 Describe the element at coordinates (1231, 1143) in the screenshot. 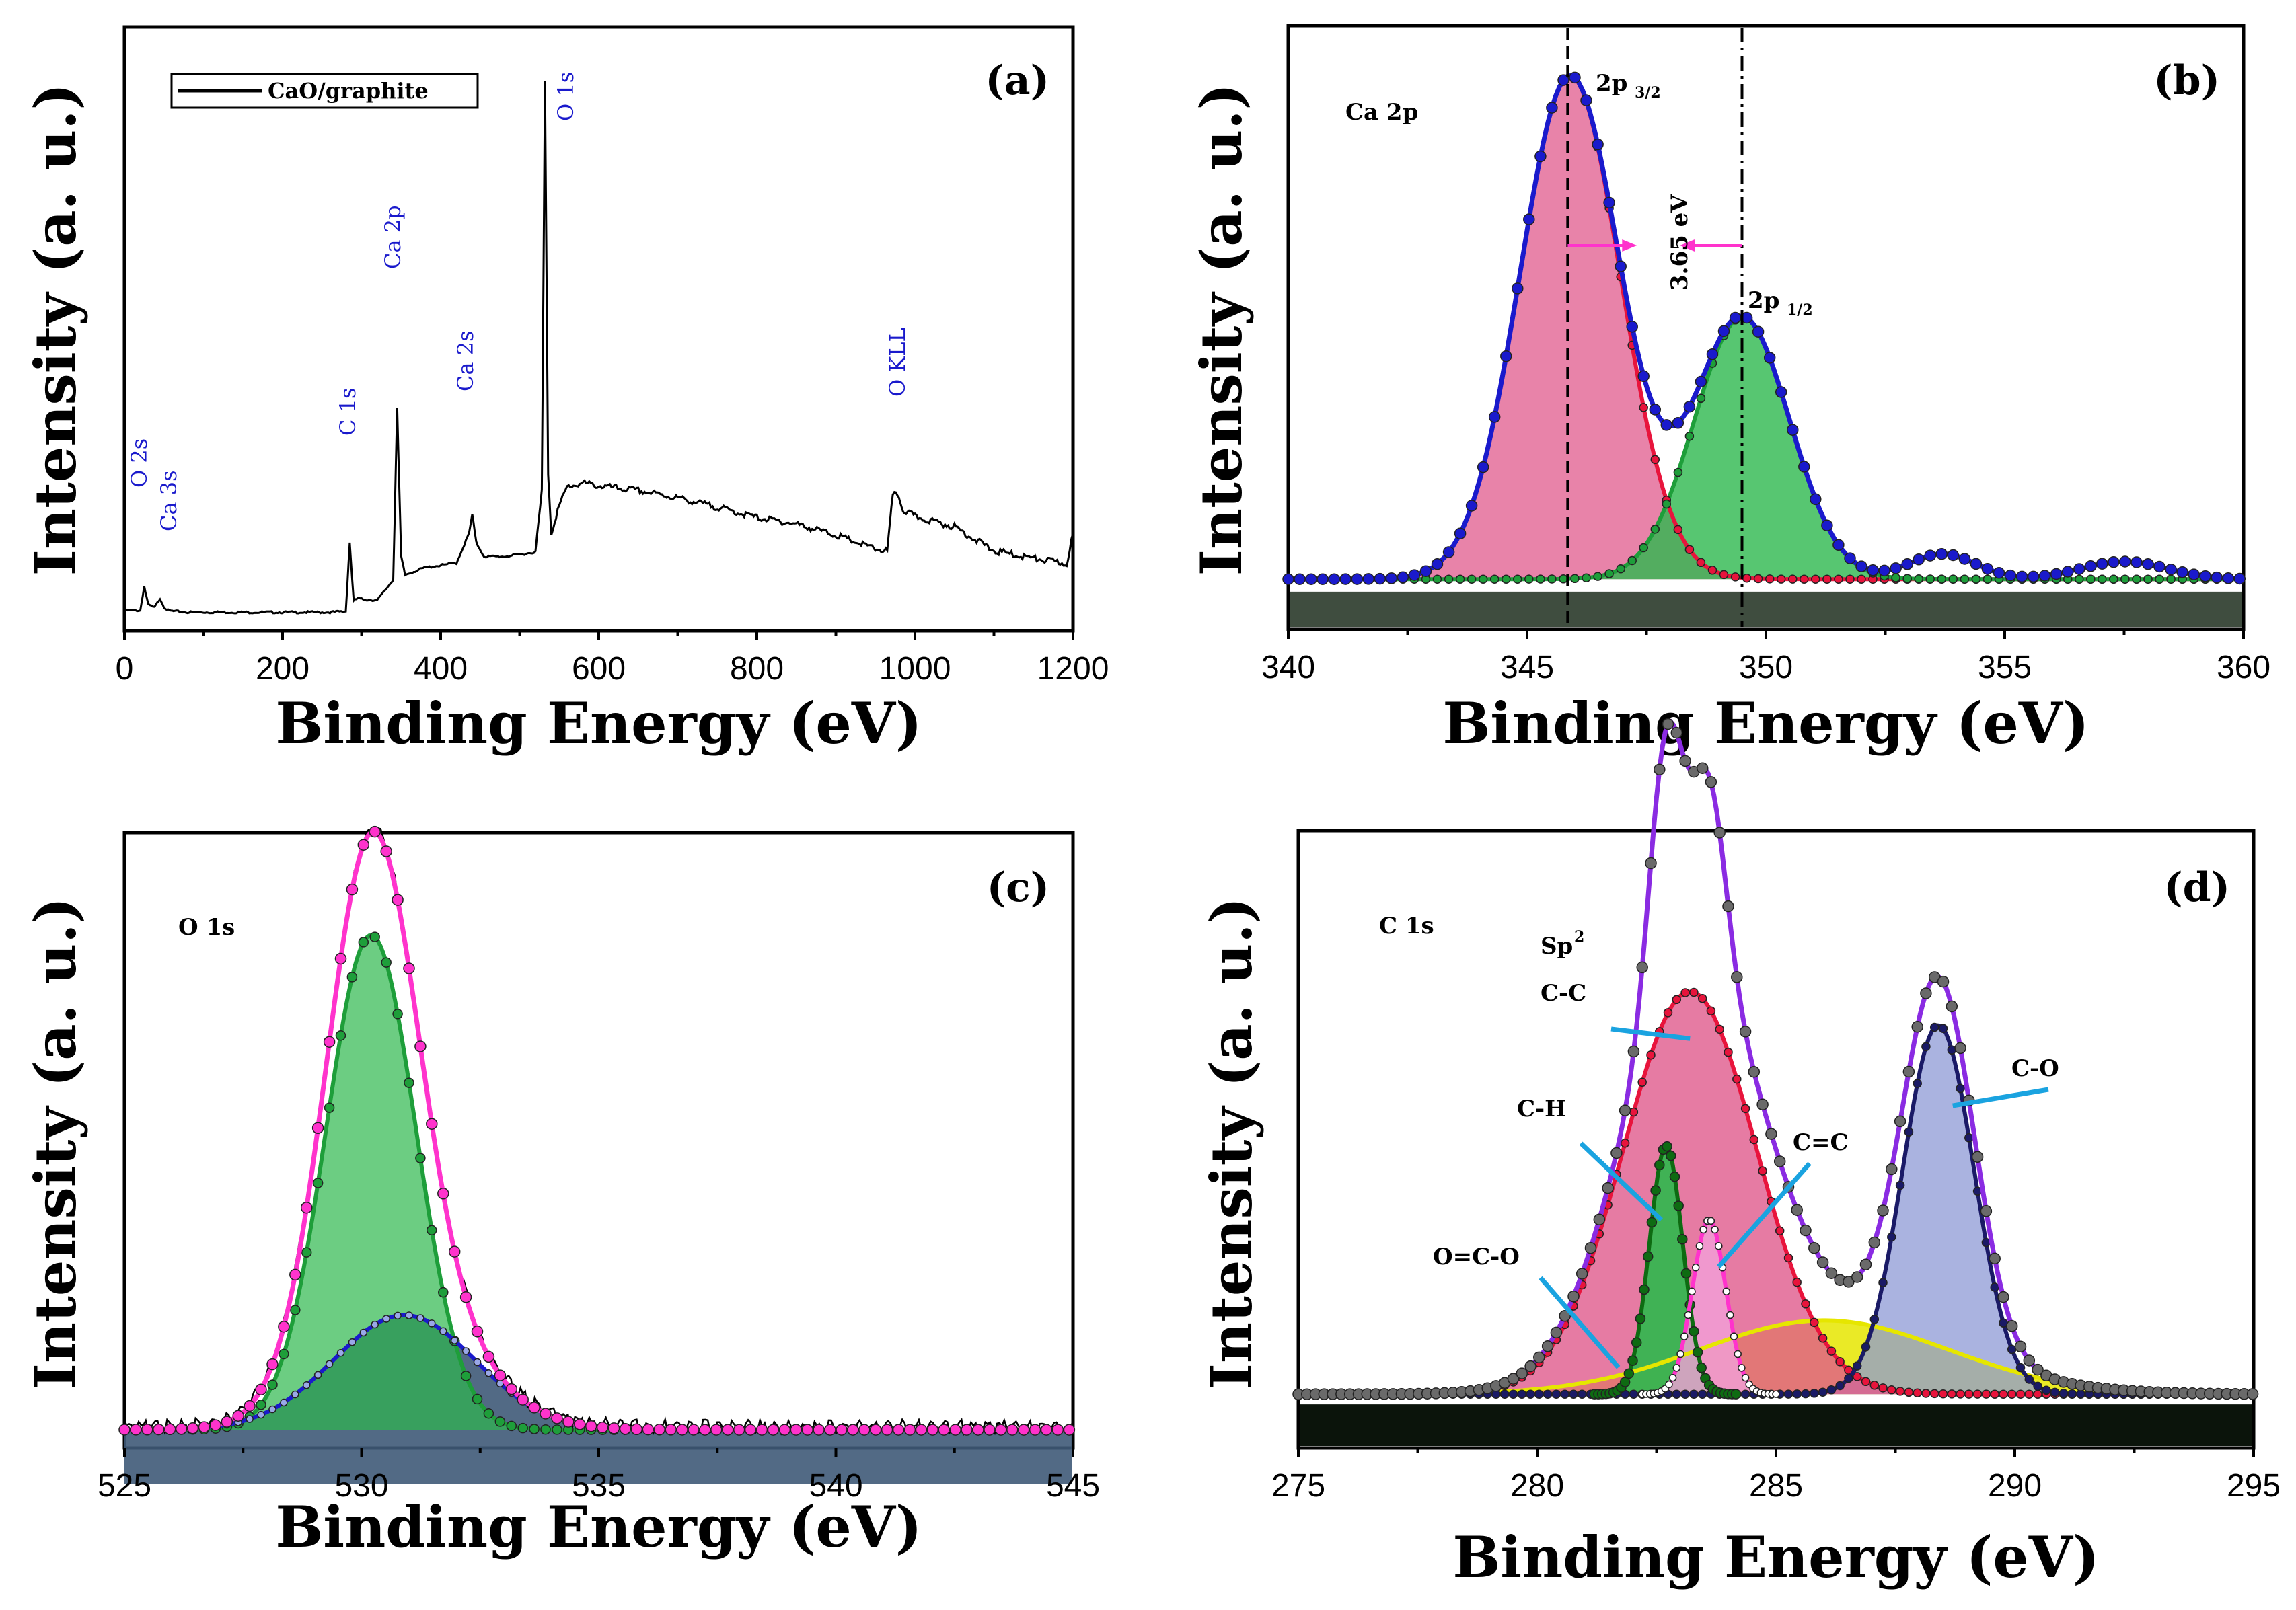

I see `panel-d-y-title: Intensity (a. u.)` at that location.